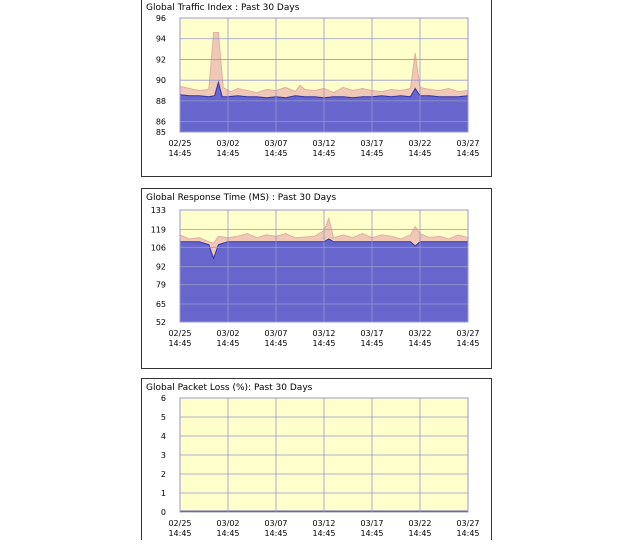  Describe the element at coordinates (158, 247) in the screenshot. I see `y-tick-label: 106` at that location.